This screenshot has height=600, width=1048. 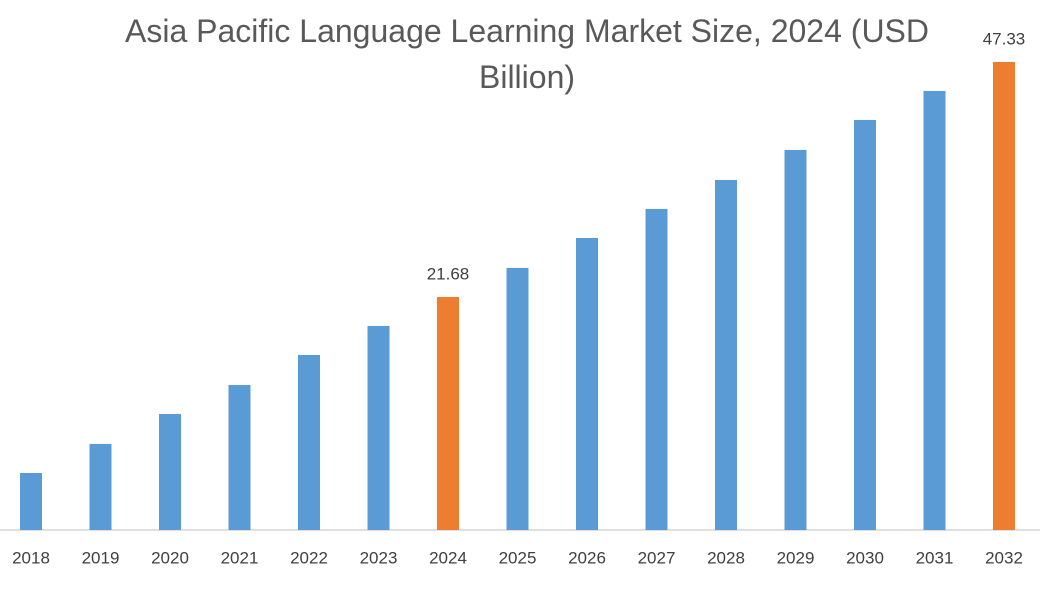 I want to click on data-label: 21.68, so click(x=448, y=273).